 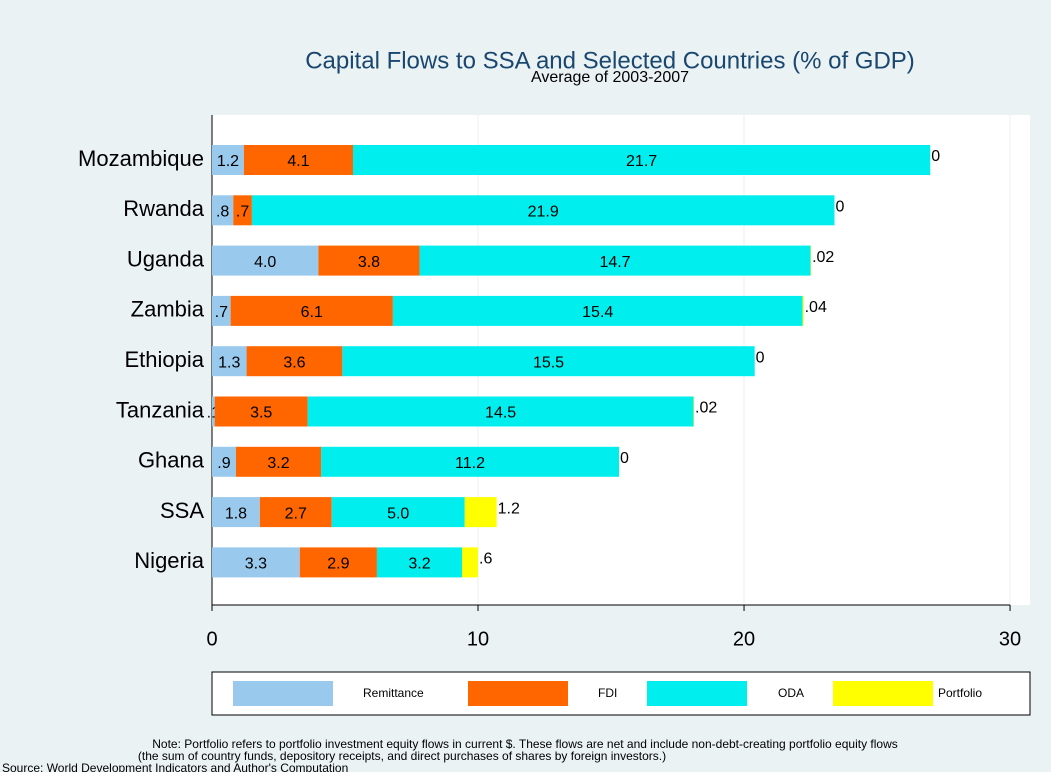 I want to click on value-label: 4.0, so click(x=265, y=262).